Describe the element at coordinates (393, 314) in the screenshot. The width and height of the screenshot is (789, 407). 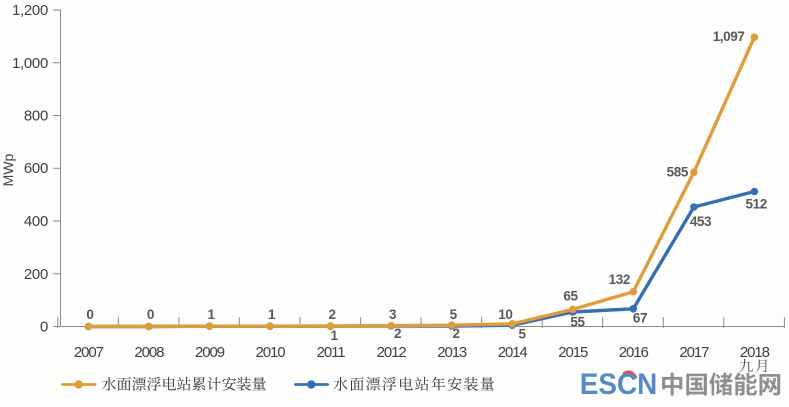
I see `svg-text: 3` at that location.